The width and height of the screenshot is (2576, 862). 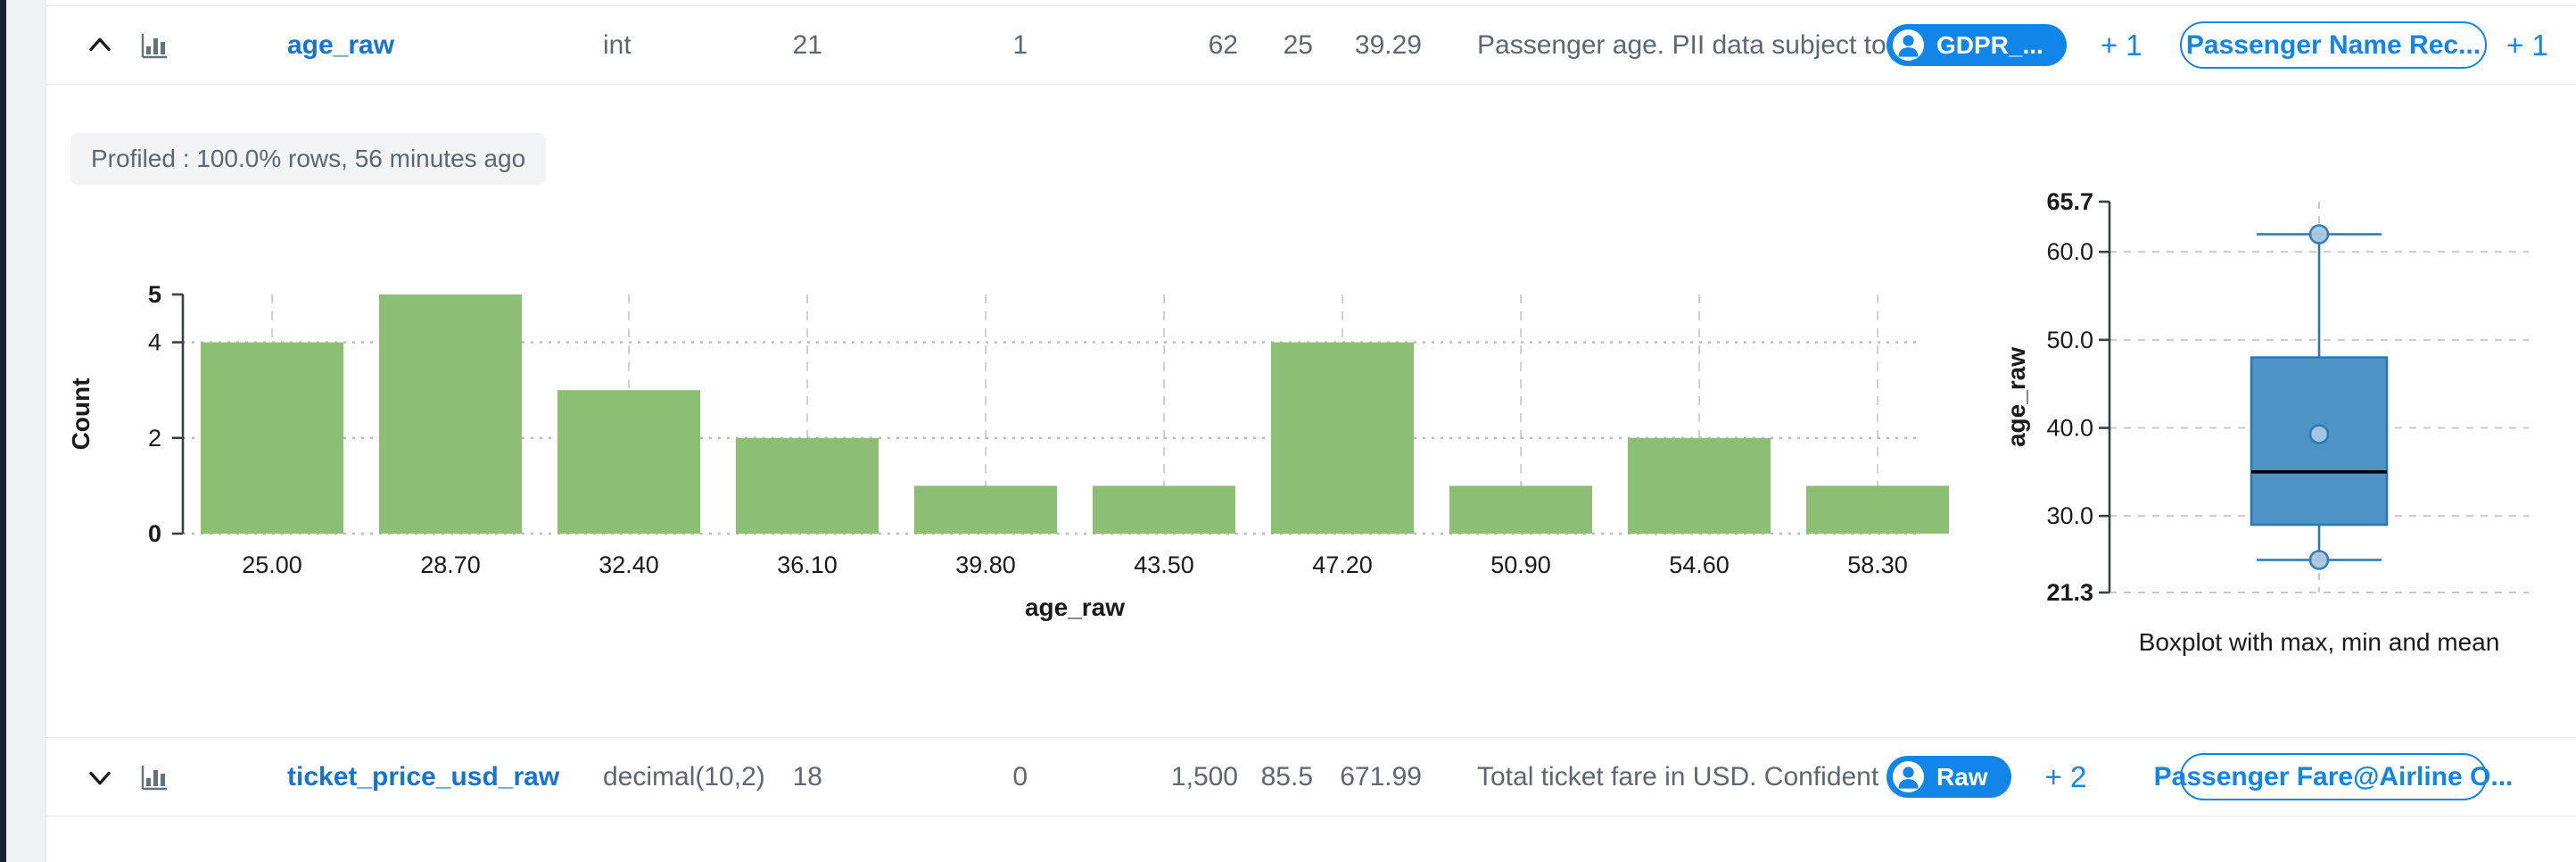 What do you see at coordinates (1700, 564) in the screenshot?
I see `x-tick-label: 54.60` at bounding box center [1700, 564].